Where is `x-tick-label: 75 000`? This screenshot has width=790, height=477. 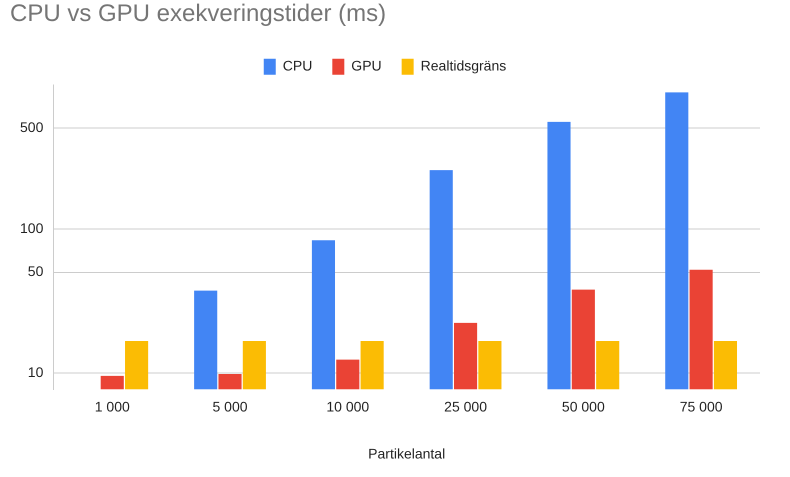
x-tick-label: 75 000 is located at coordinates (701, 406).